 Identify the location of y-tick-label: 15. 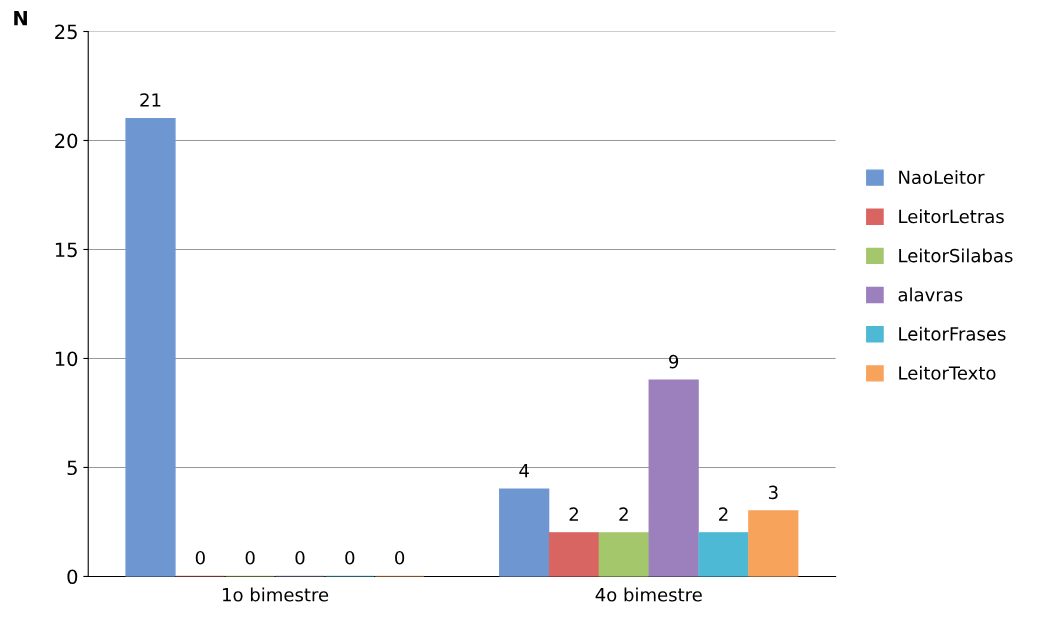
(66, 250).